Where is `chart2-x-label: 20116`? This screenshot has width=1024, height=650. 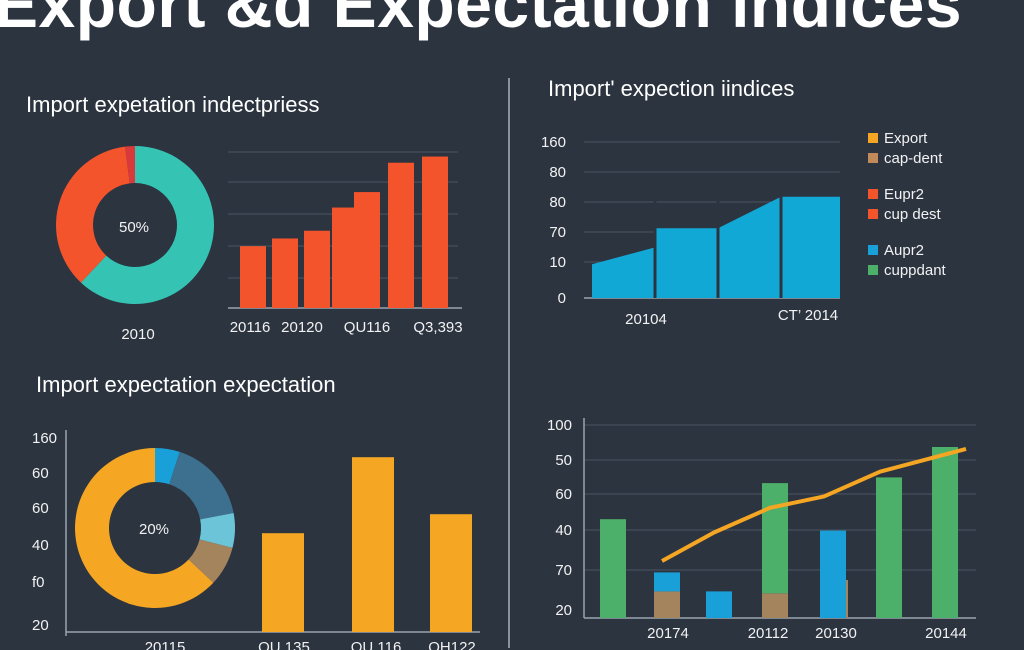 chart2-x-label: 20116 is located at coordinates (250, 327).